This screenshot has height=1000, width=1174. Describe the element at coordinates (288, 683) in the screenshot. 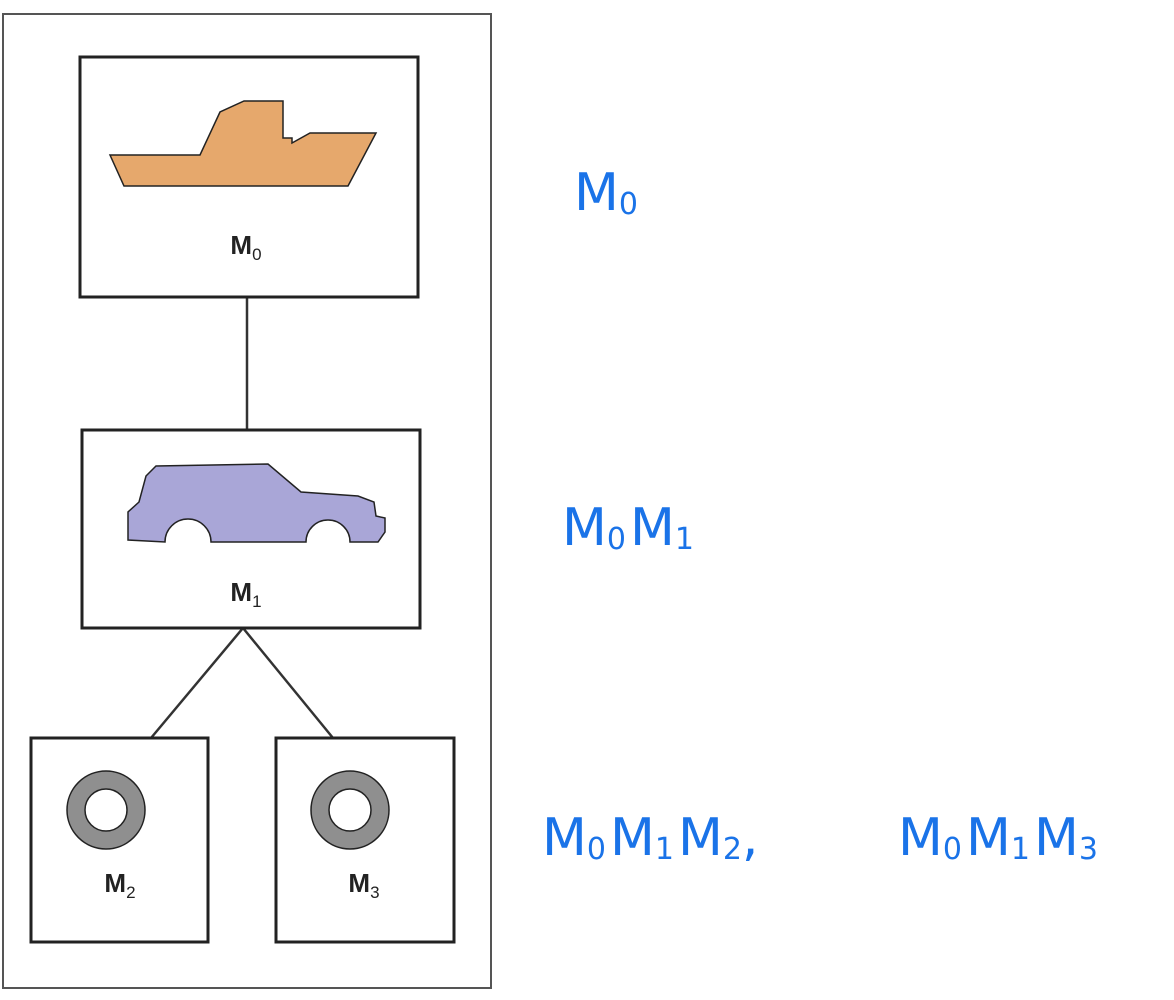

I see `edge-m1-m3` at that location.